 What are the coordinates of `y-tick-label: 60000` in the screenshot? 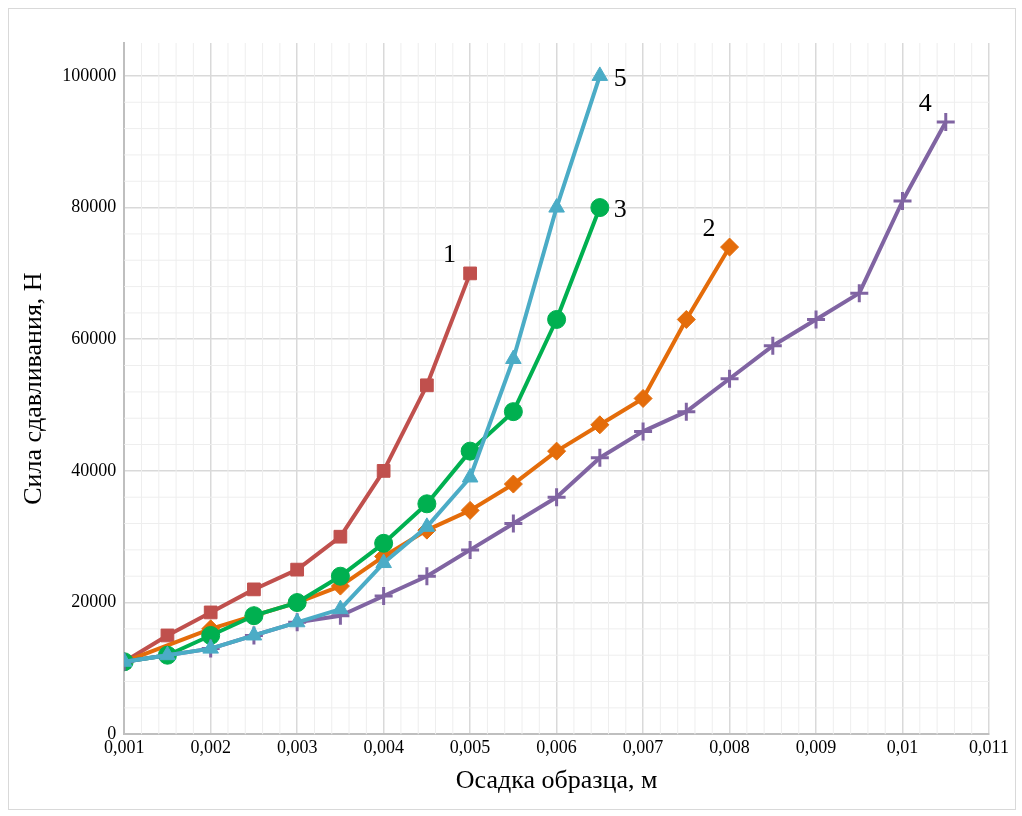 It's located at (94, 337).